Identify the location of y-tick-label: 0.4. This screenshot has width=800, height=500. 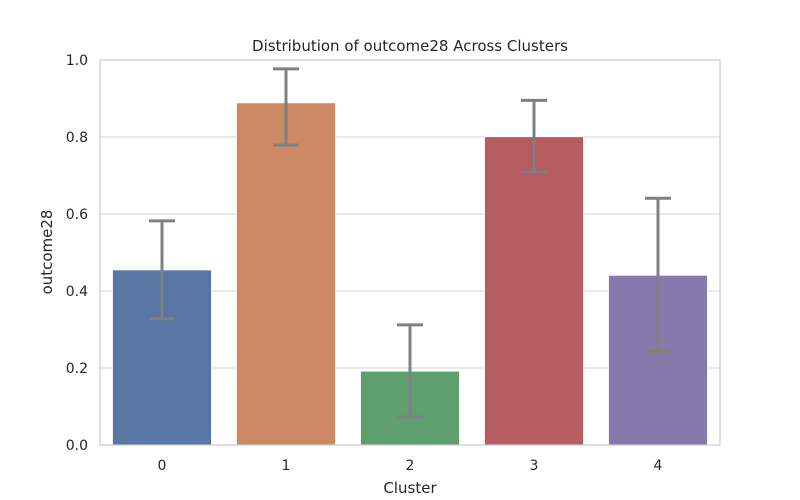
(77, 292).